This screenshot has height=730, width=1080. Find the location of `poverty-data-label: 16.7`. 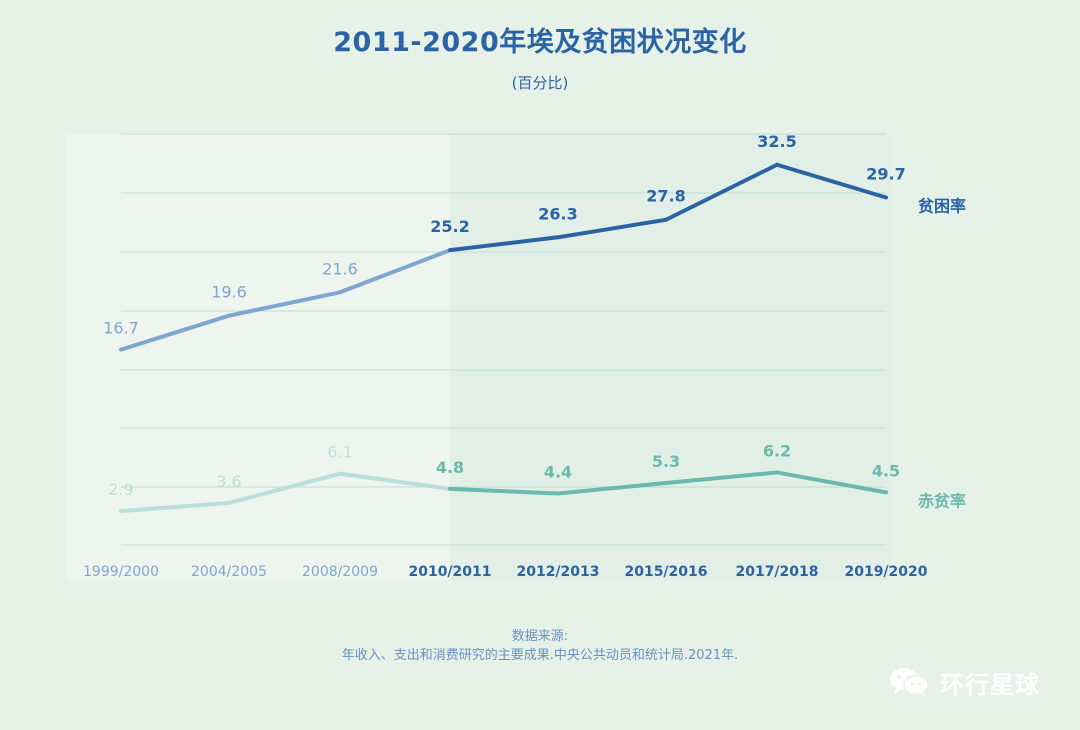

poverty-data-label: 16.7 is located at coordinates (121, 328).